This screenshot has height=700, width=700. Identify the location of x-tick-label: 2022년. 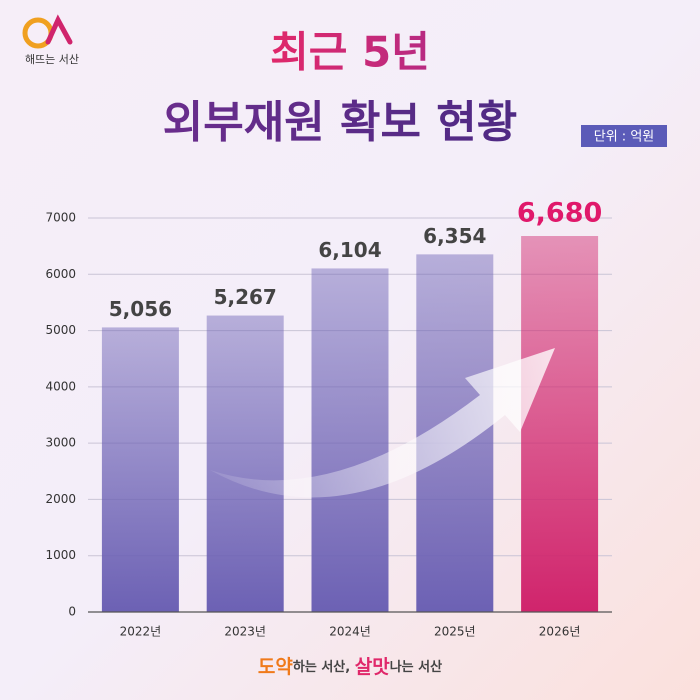
(141, 632).